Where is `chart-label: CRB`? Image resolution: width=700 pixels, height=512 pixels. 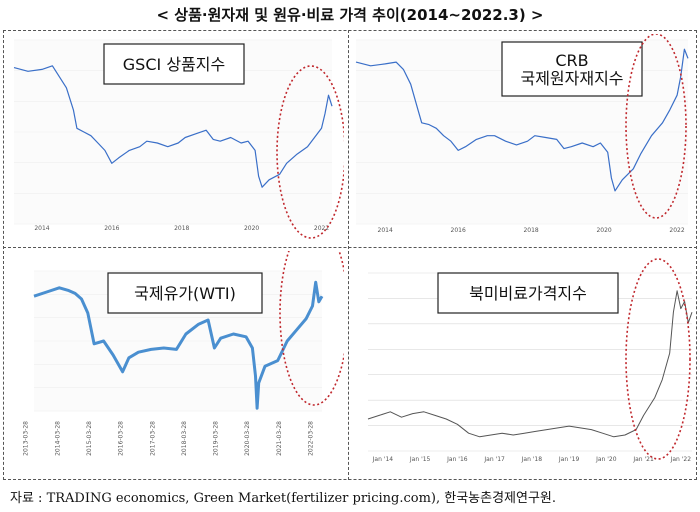 chart-label: CRB is located at coordinates (571, 60).